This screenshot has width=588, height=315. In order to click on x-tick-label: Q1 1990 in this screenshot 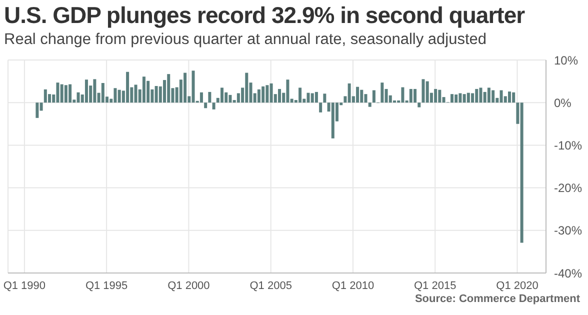, I will do `click(24, 286)`.